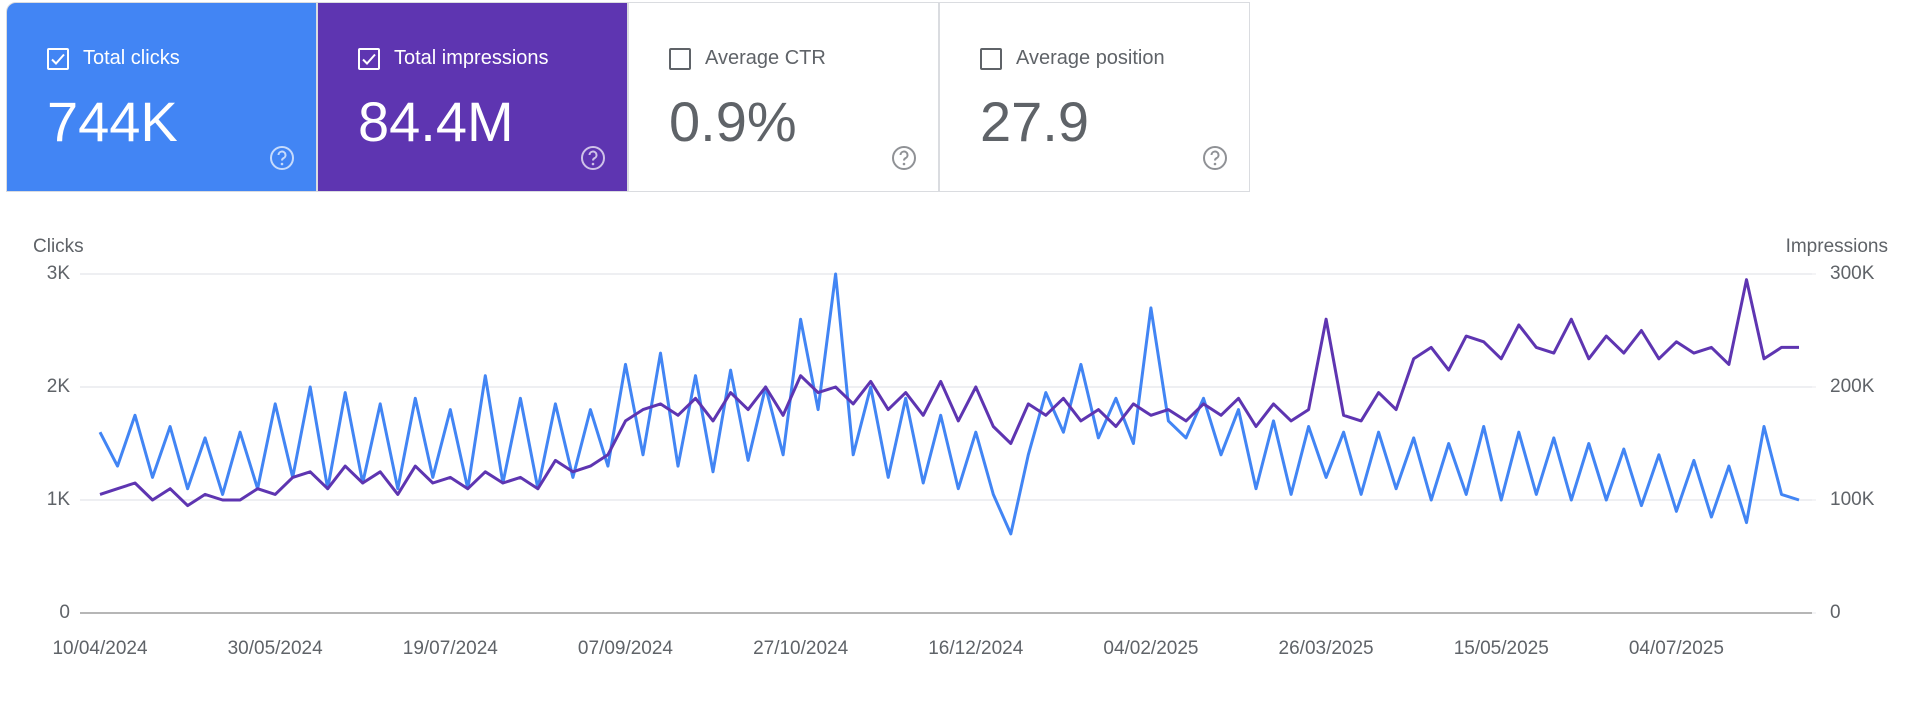 The height and width of the screenshot is (706, 1920). What do you see at coordinates (64, 612) in the screenshot?
I see `y-tick-label: 0` at bounding box center [64, 612].